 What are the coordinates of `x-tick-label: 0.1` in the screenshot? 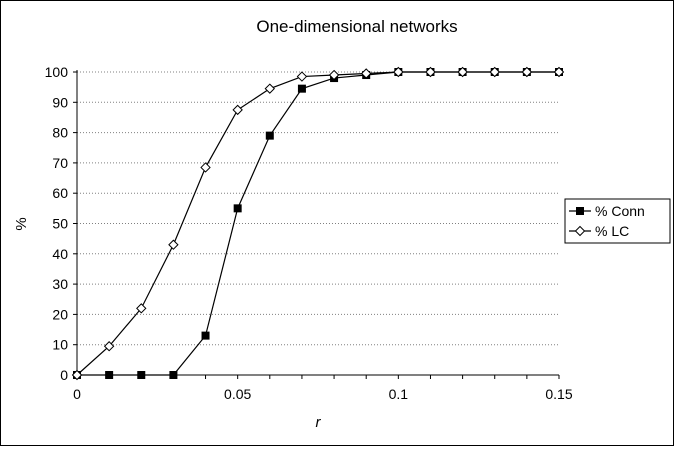 It's located at (399, 394).